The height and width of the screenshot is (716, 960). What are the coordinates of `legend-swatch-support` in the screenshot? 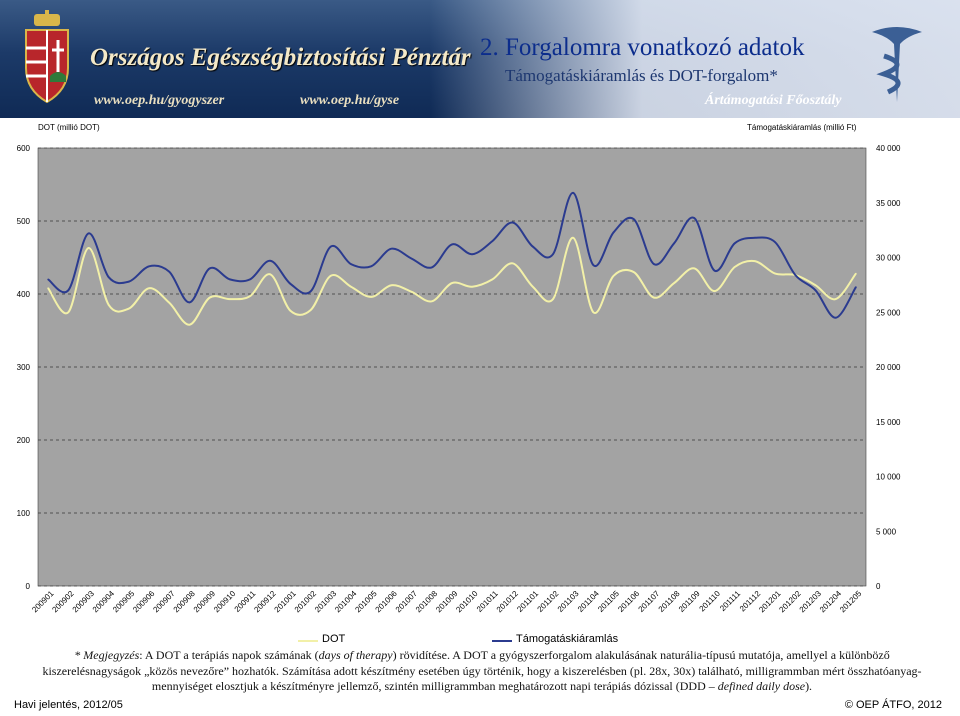 It's located at (502, 641).